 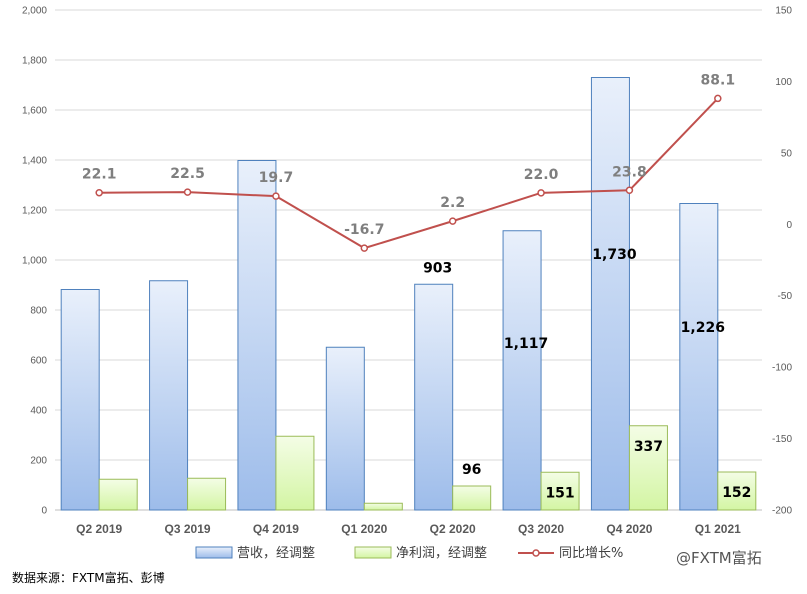 I want to click on growth-label: -16.7, so click(x=364, y=230).